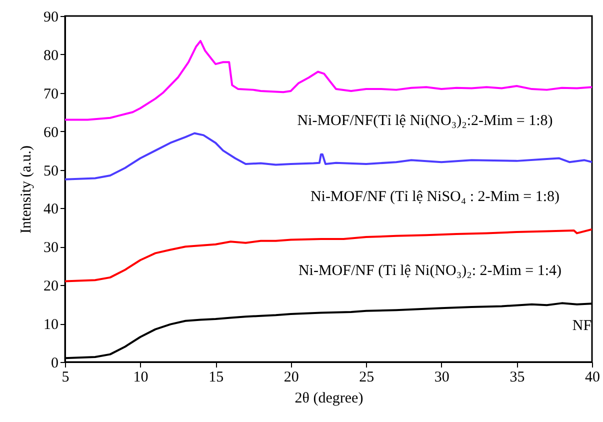  Describe the element at coordinates (51, 132) in the screenshot. I see `y-tick-label: 60` at that location.